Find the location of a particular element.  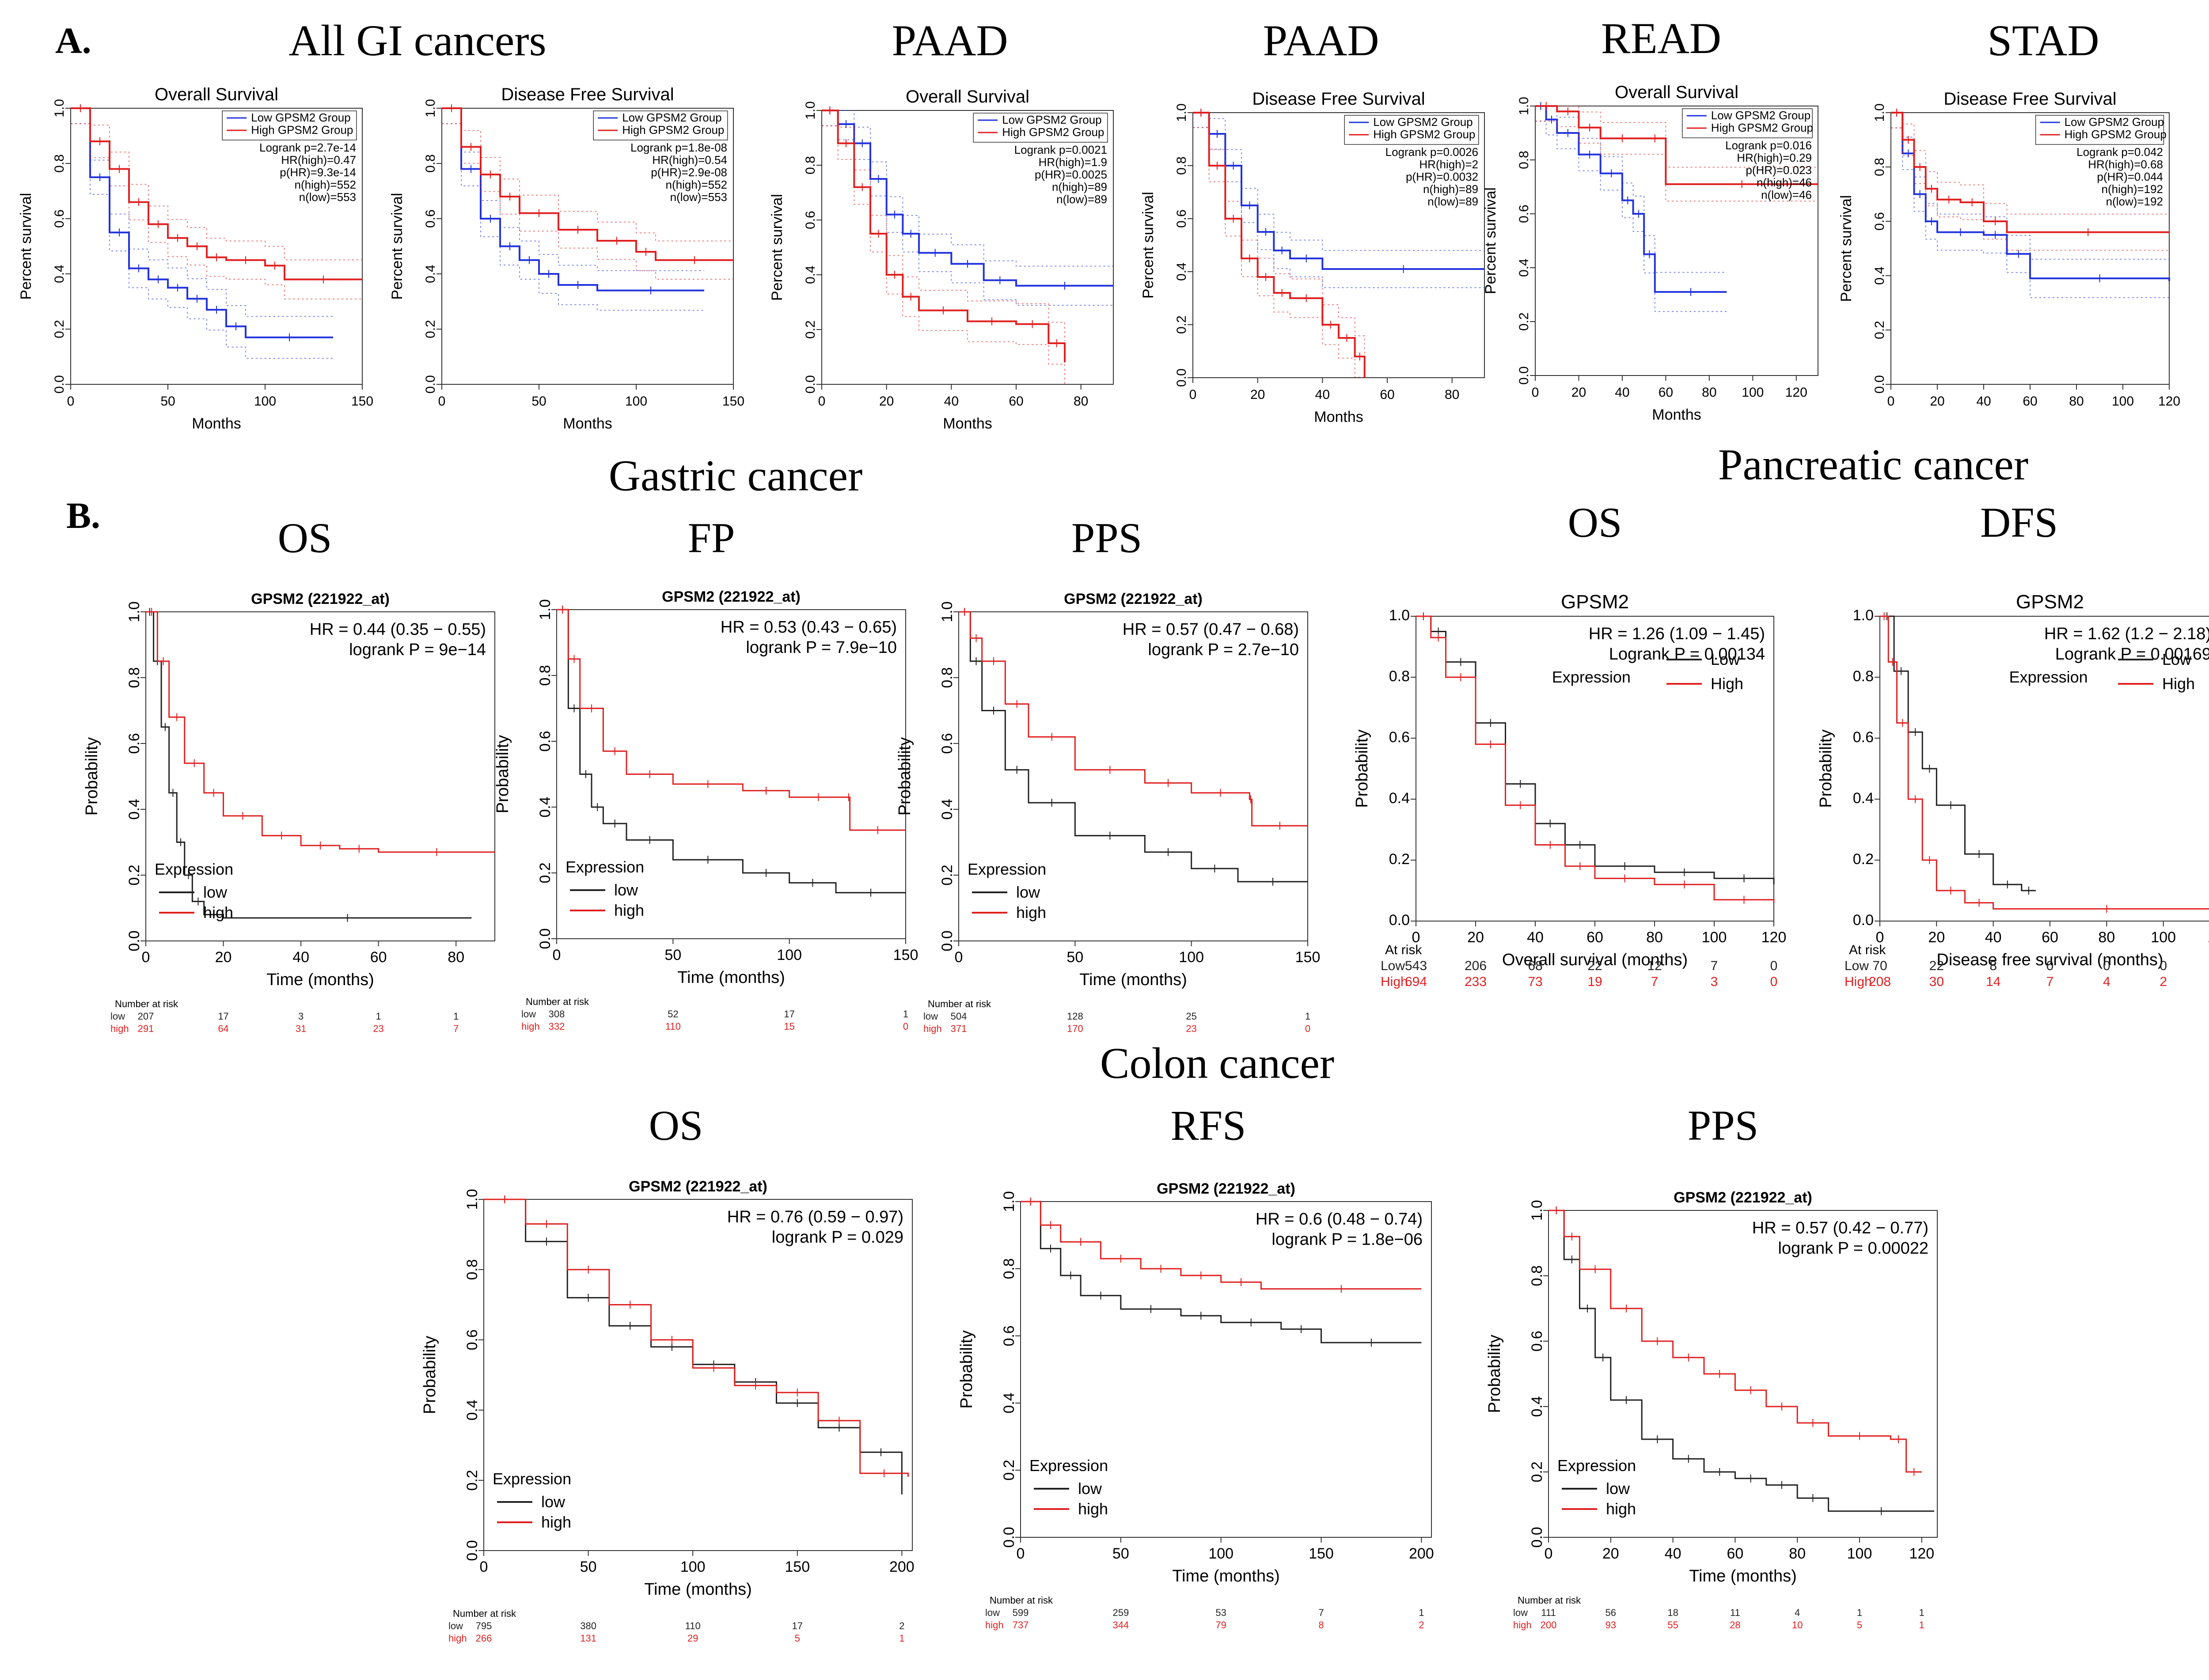

series-line-high is located at coordinates (1596, 759).